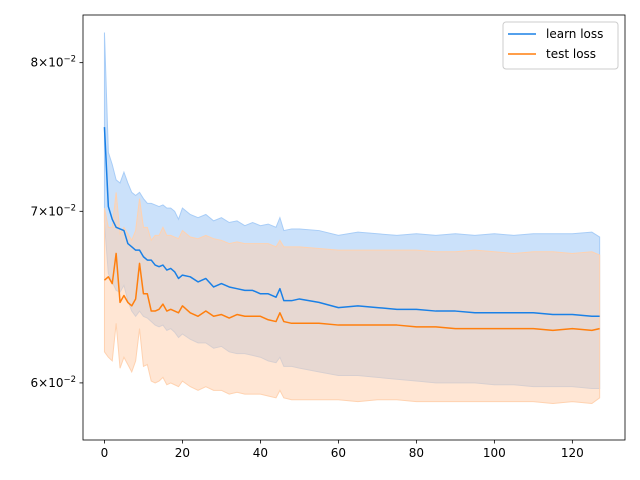 The height and width of the screenshot is (480, 640). What do you see at coordinates (54, 210) in the screenshot?
I see `y-tick-label: 7×10−2` at bounding box center [54, 210].